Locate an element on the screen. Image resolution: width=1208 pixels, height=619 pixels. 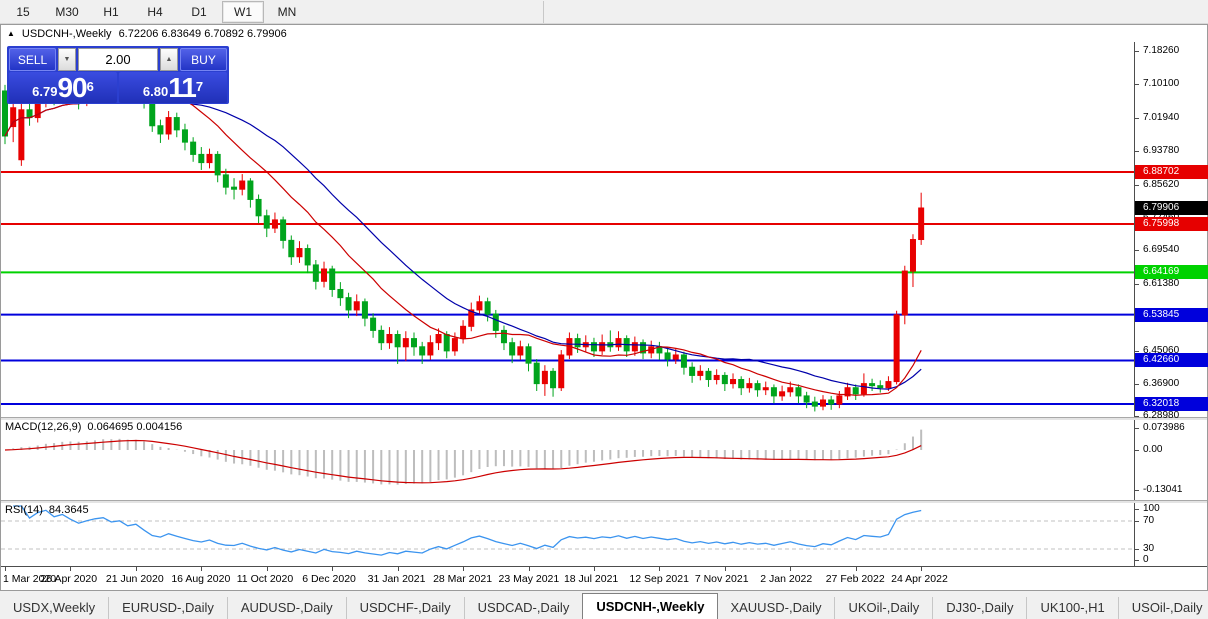
sell-button: SELL is located at coordinates (32, 59).